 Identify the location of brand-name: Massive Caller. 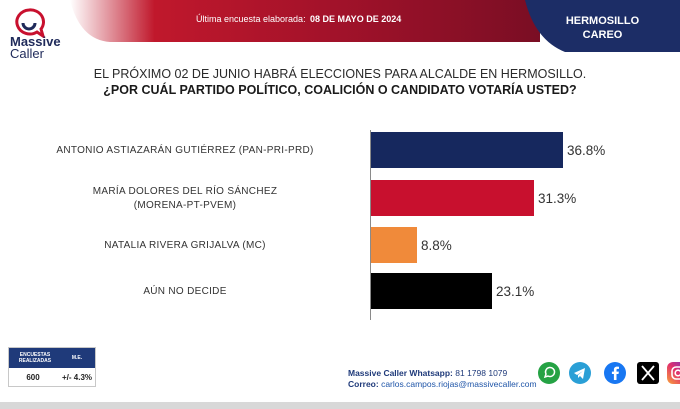
(35, 47).